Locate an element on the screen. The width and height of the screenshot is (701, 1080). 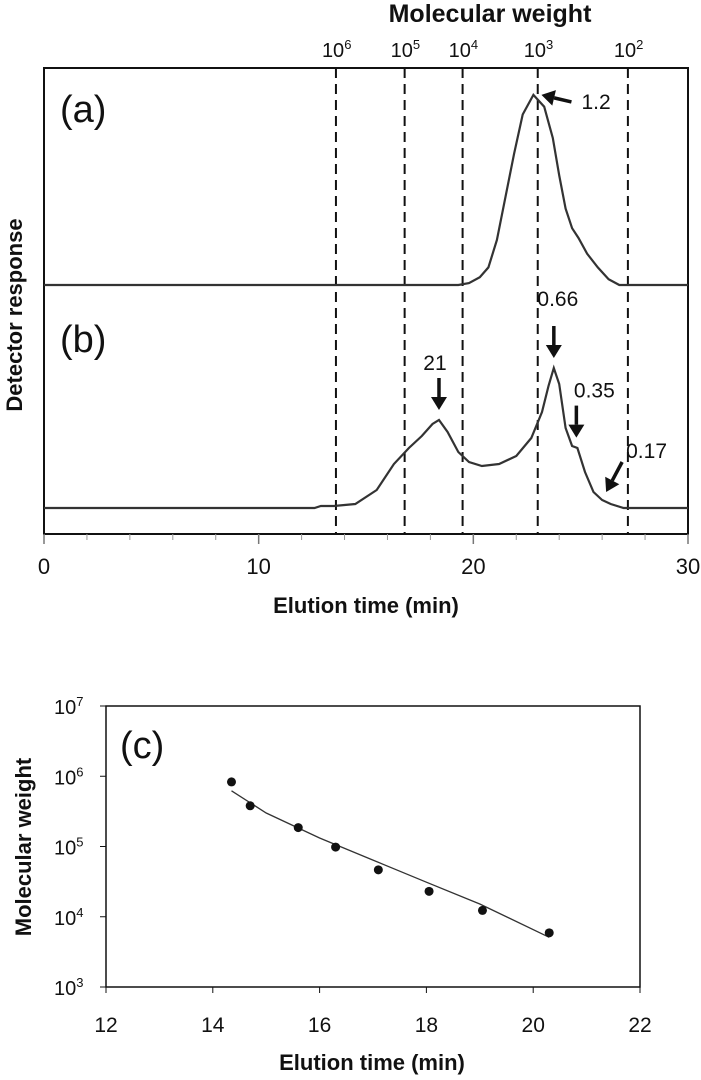
bottom-y-tick-label: 10³ is located at coordinates (68, 987).